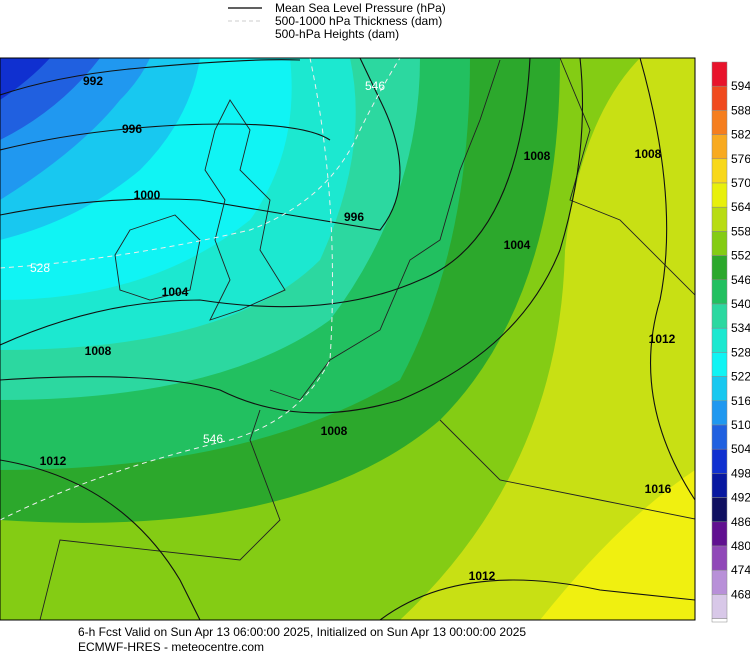 This screenshot has width=750, height=661. Describe the element at coordinates (740, 304) in the screenshot. I see `colorbar-label: 540` at that location.